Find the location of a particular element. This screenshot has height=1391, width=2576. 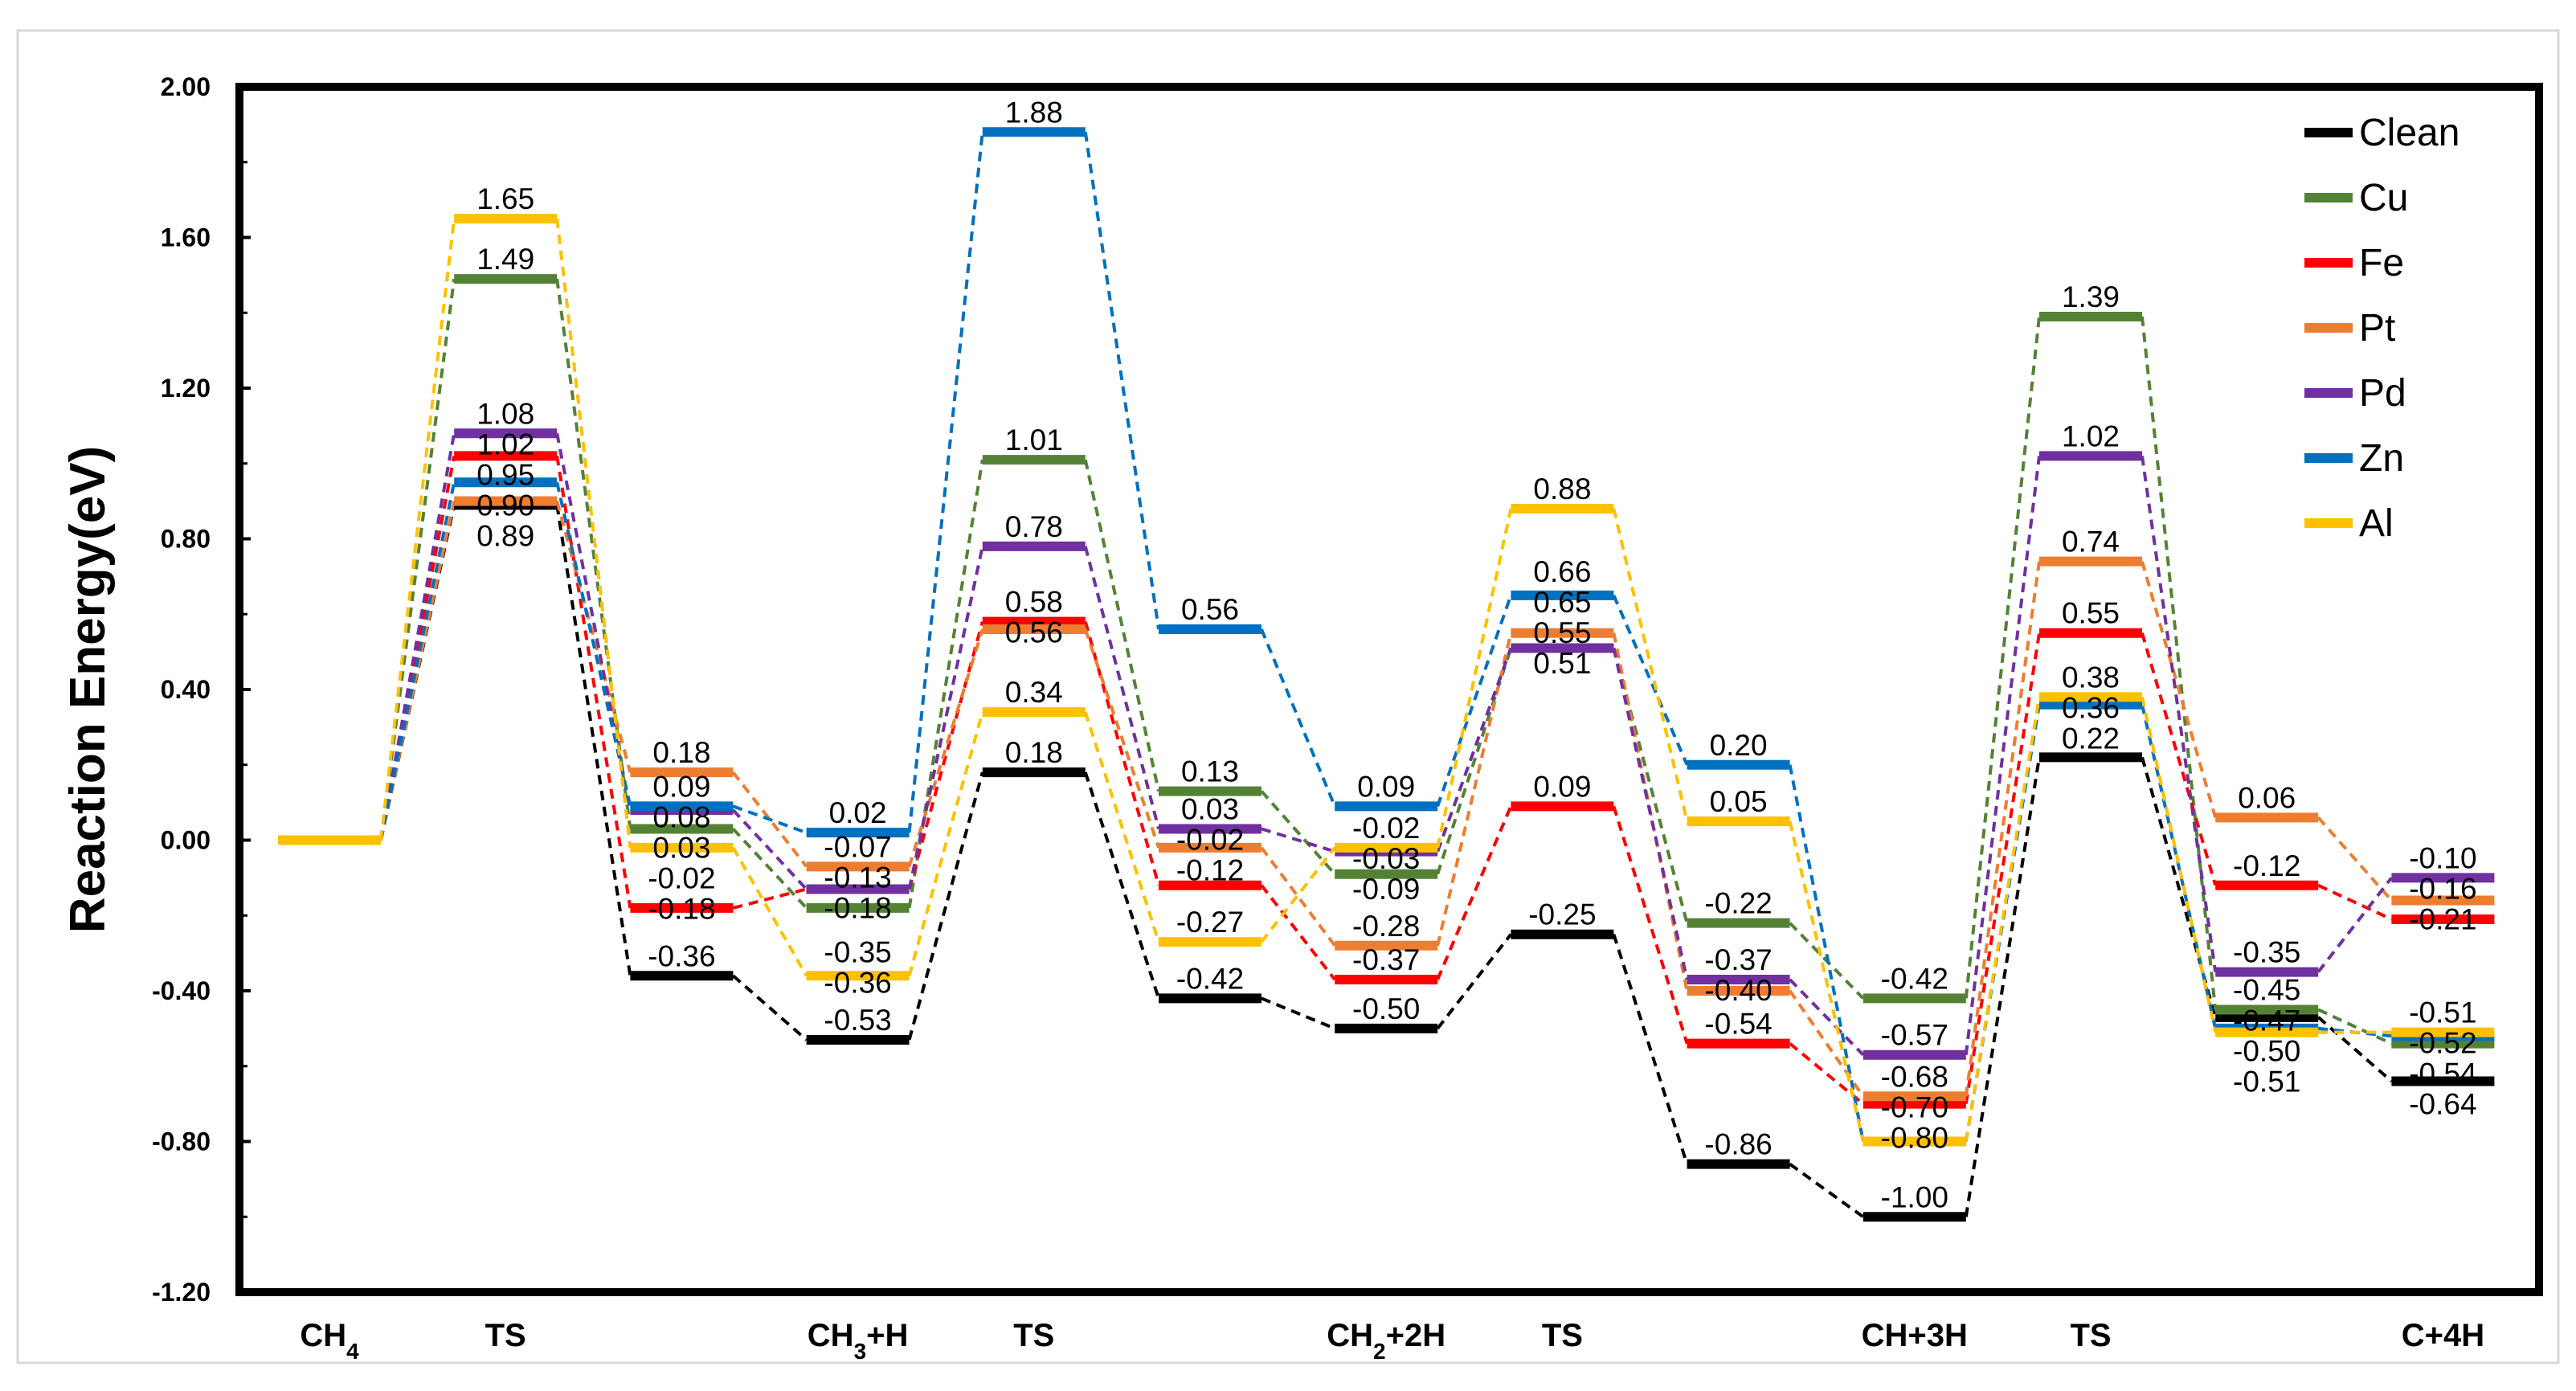

data-label: -0.10 is located at coordinates (2442, 857).